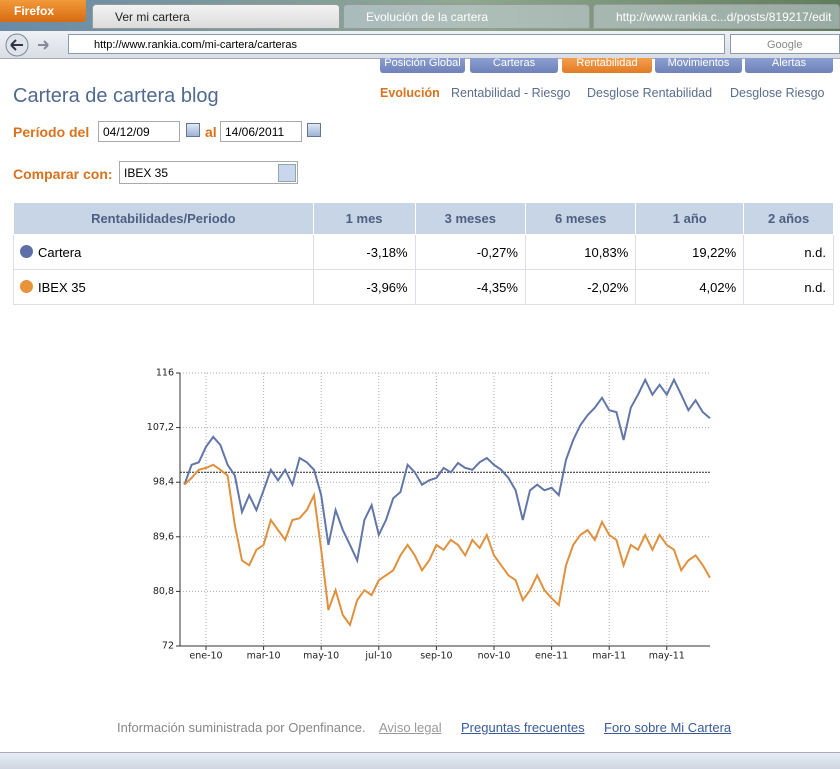 Image resolution: width=840 pixels, height=769 pixels. Describe the element at coordinates (34, 45) in the screenshot. I see `back-forward` at that location.